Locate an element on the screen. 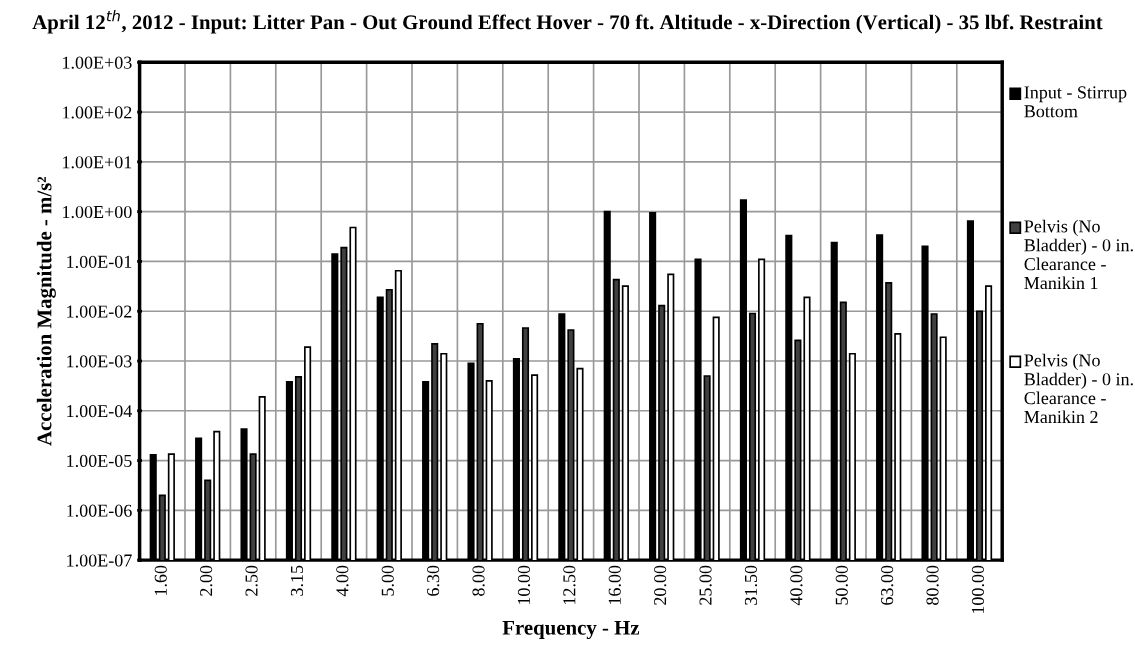 The image size is (1135, 670). legend-label: Input - Stirrup Bottom is located at coordinates (1075, 102).